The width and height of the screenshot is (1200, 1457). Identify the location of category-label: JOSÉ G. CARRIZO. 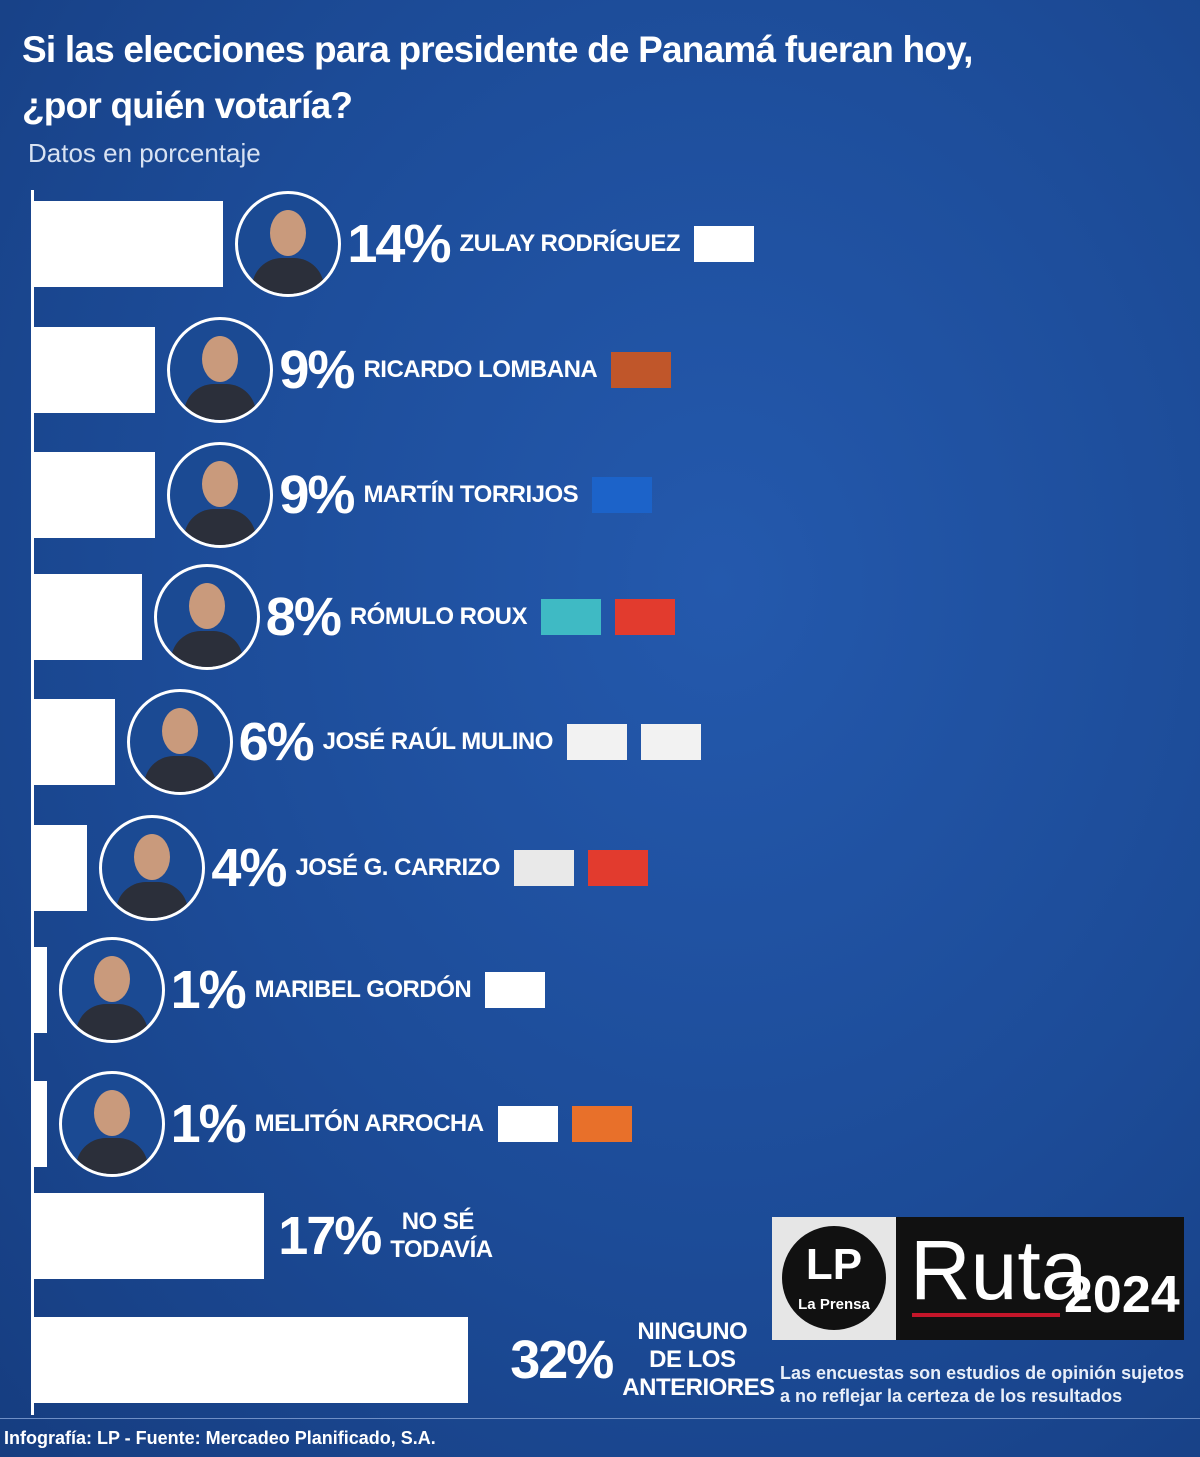
(397, 867).